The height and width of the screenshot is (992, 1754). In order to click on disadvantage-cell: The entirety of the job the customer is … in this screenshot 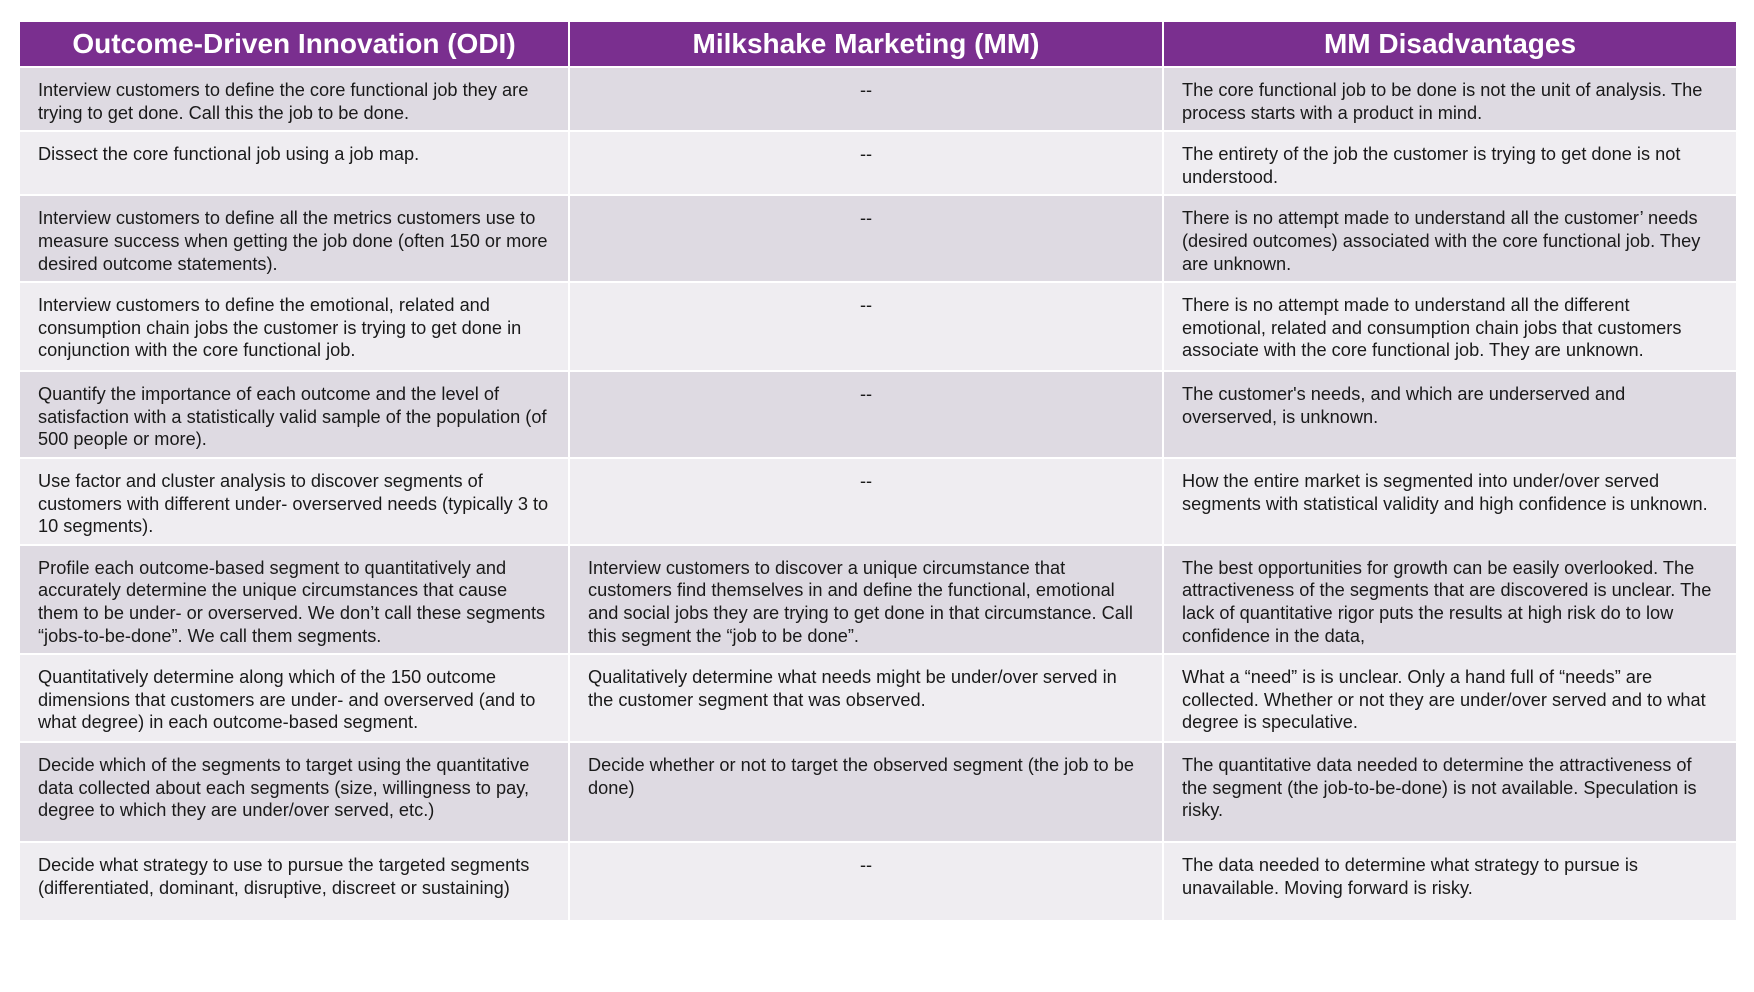, I will do `click(1450, 163)`.